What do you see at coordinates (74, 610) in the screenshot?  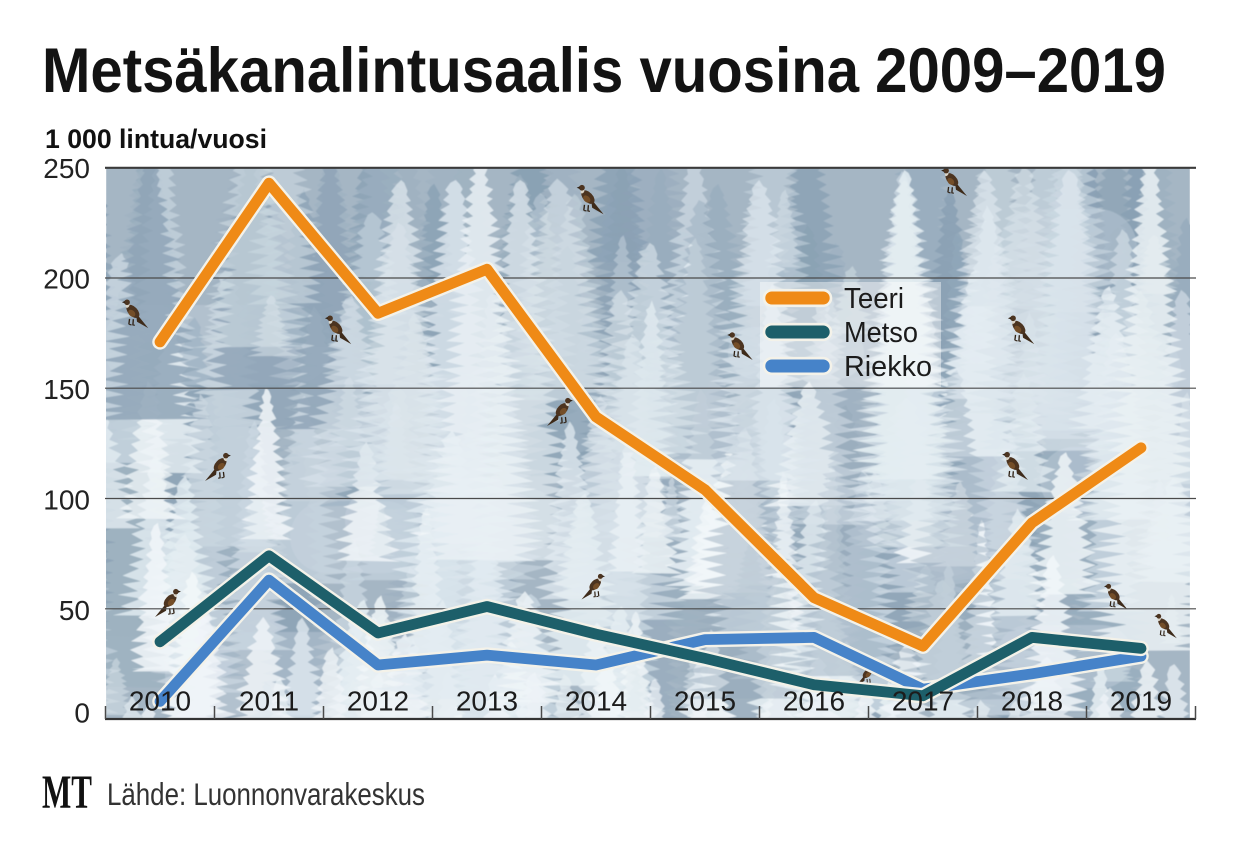 I see `svg-text: 50` at bounding box center [74, 610].